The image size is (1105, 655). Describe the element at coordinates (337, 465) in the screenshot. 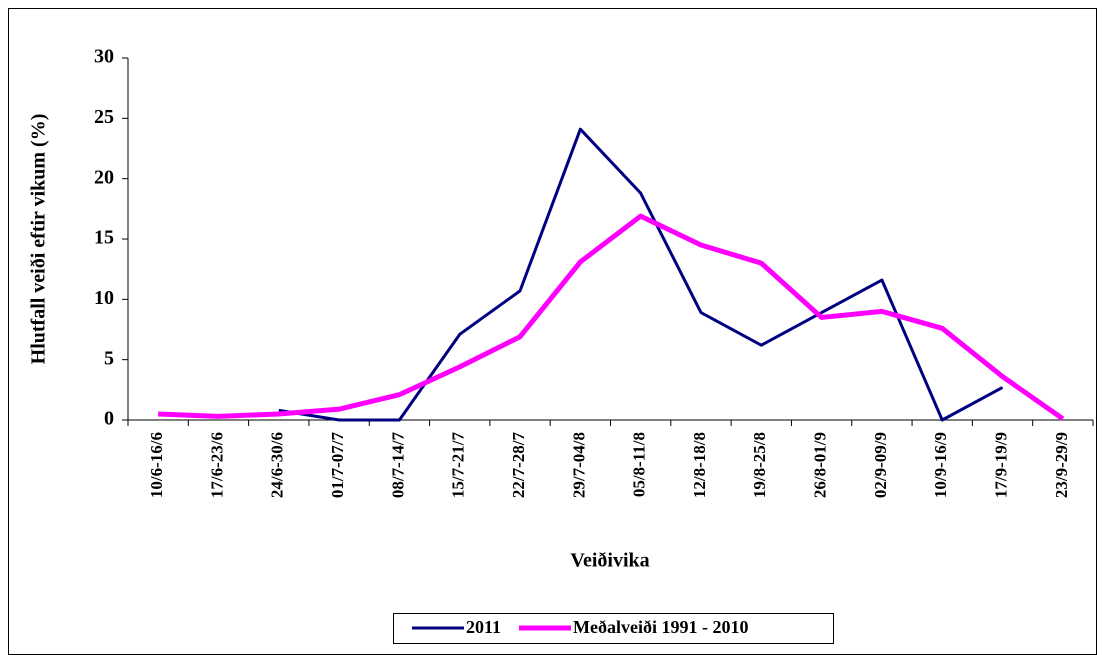

I see `x-tick-label: 01/7-07/7` at that location.